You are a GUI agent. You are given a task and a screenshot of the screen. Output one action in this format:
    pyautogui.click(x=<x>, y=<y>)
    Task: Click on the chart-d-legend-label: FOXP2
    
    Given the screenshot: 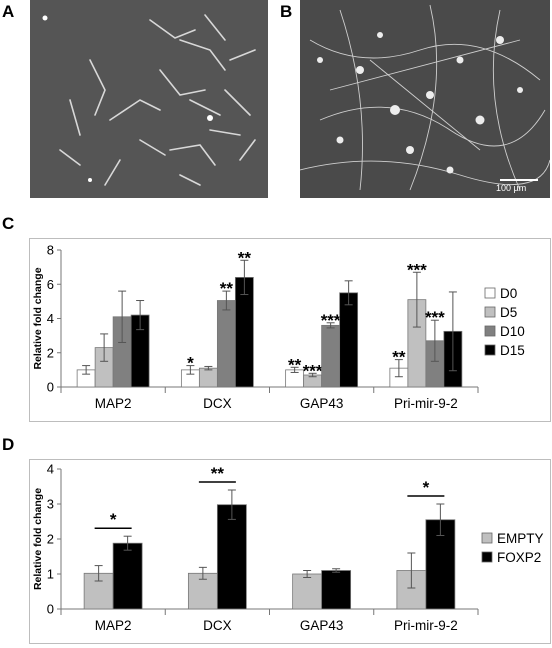 What is the action you would take?
    pyautogui.click(x=519, y=557)
    